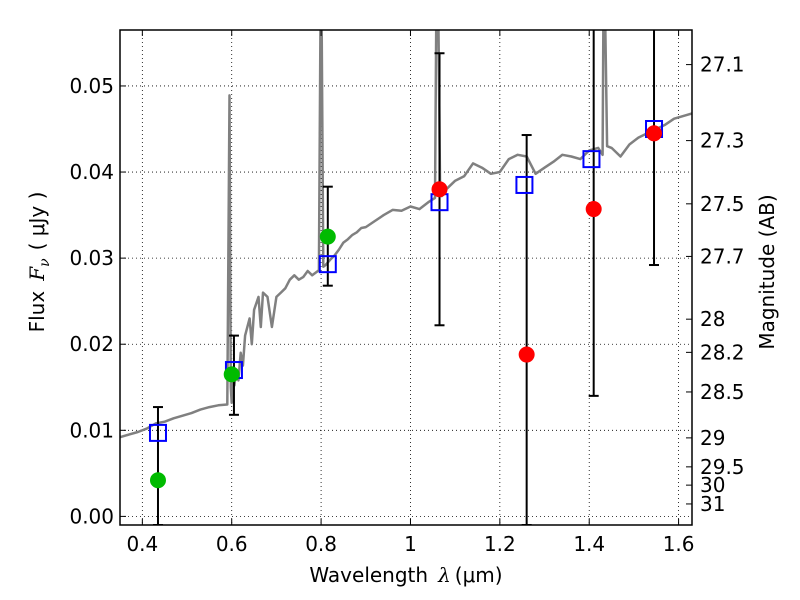 This screenshot has height=600, width=800. I want to click on y-axis-label: FluxFν( μJy ), so click(39, 262).